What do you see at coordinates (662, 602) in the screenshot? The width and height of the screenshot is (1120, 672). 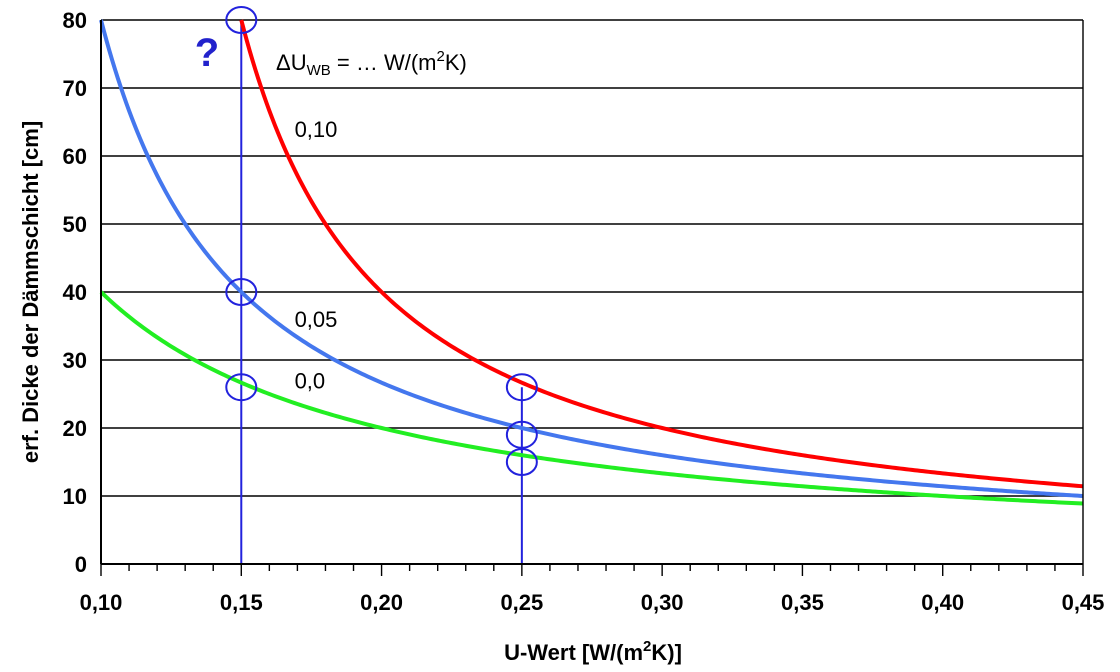 I see `x-tick-label: 0,30` at bounding box center [662, 602].